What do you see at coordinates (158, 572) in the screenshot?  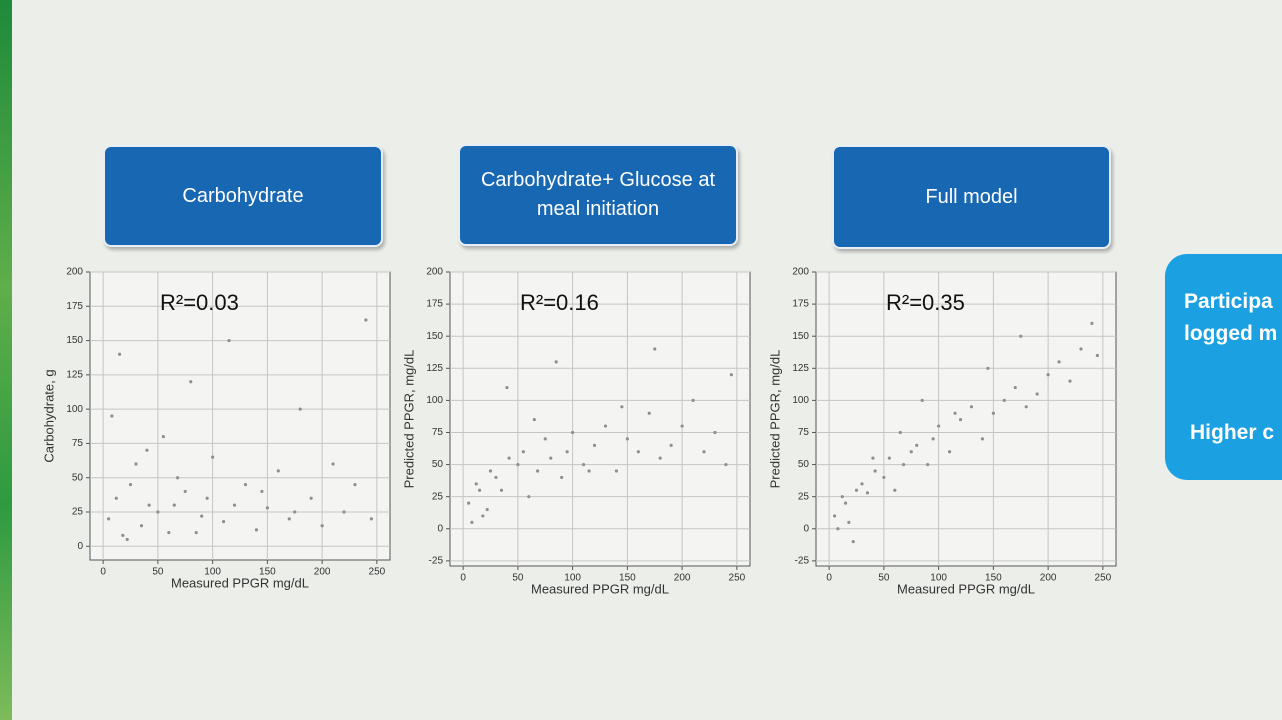 I see `x-tick-label: 50` at bounding box center [158, 572].